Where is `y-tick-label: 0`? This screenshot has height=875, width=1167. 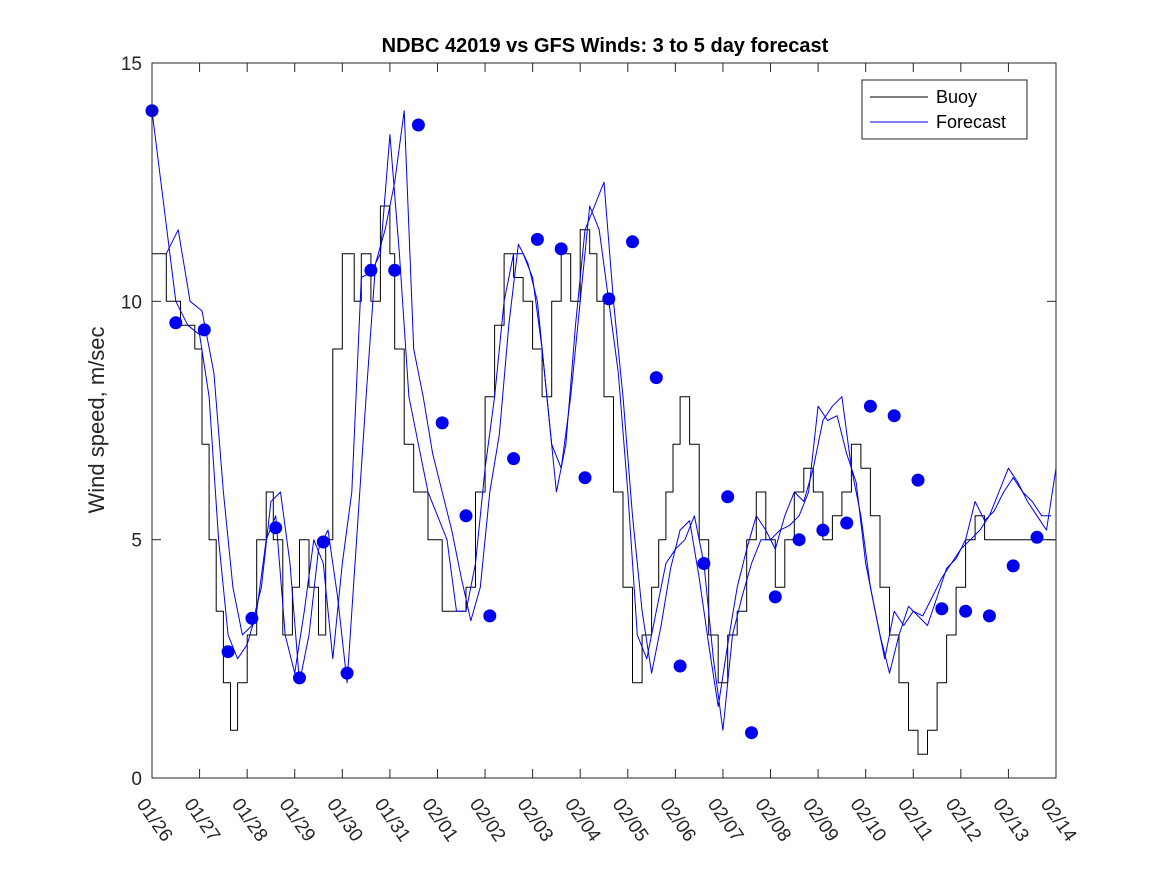 y-tick-label: 0 is located at coordinates (136, 779).